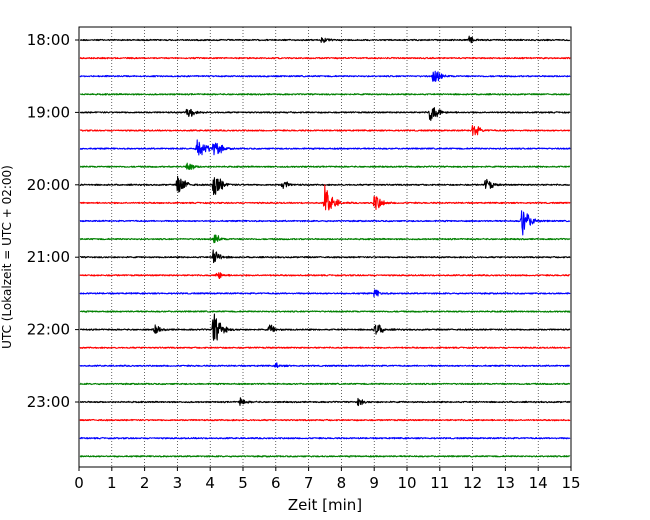 The image size is (650, 520). What do you see at coordinates (145, 483) in the screenshot?
I see `x-tick-label: 2` at bounding box center [145, 483].